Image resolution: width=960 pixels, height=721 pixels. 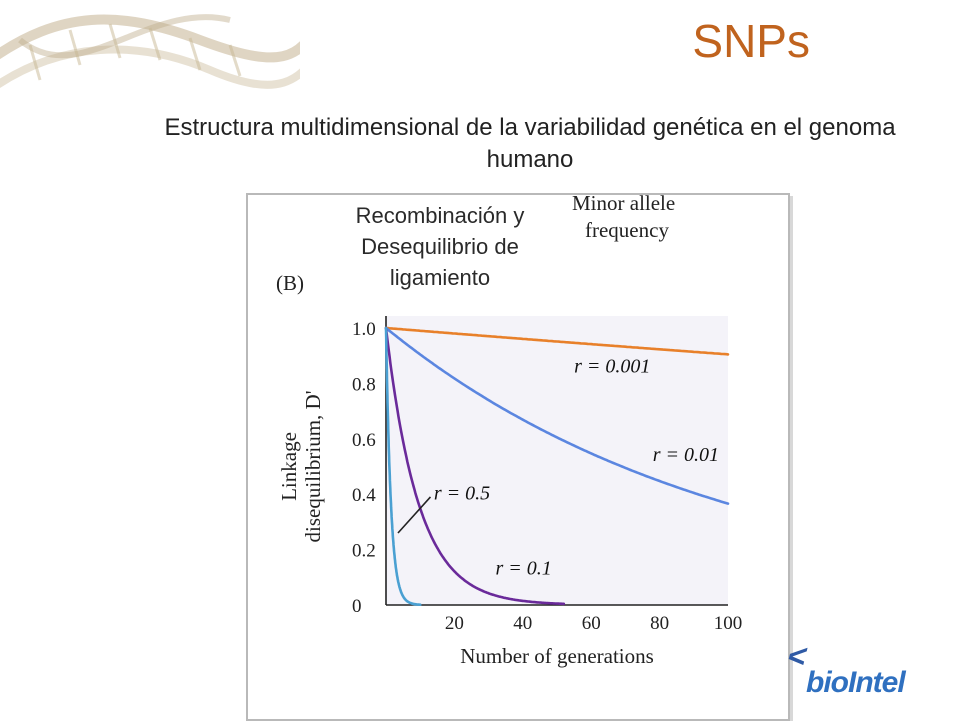 I want to click on y-tick-label: 0, so click(x=357, y=606).